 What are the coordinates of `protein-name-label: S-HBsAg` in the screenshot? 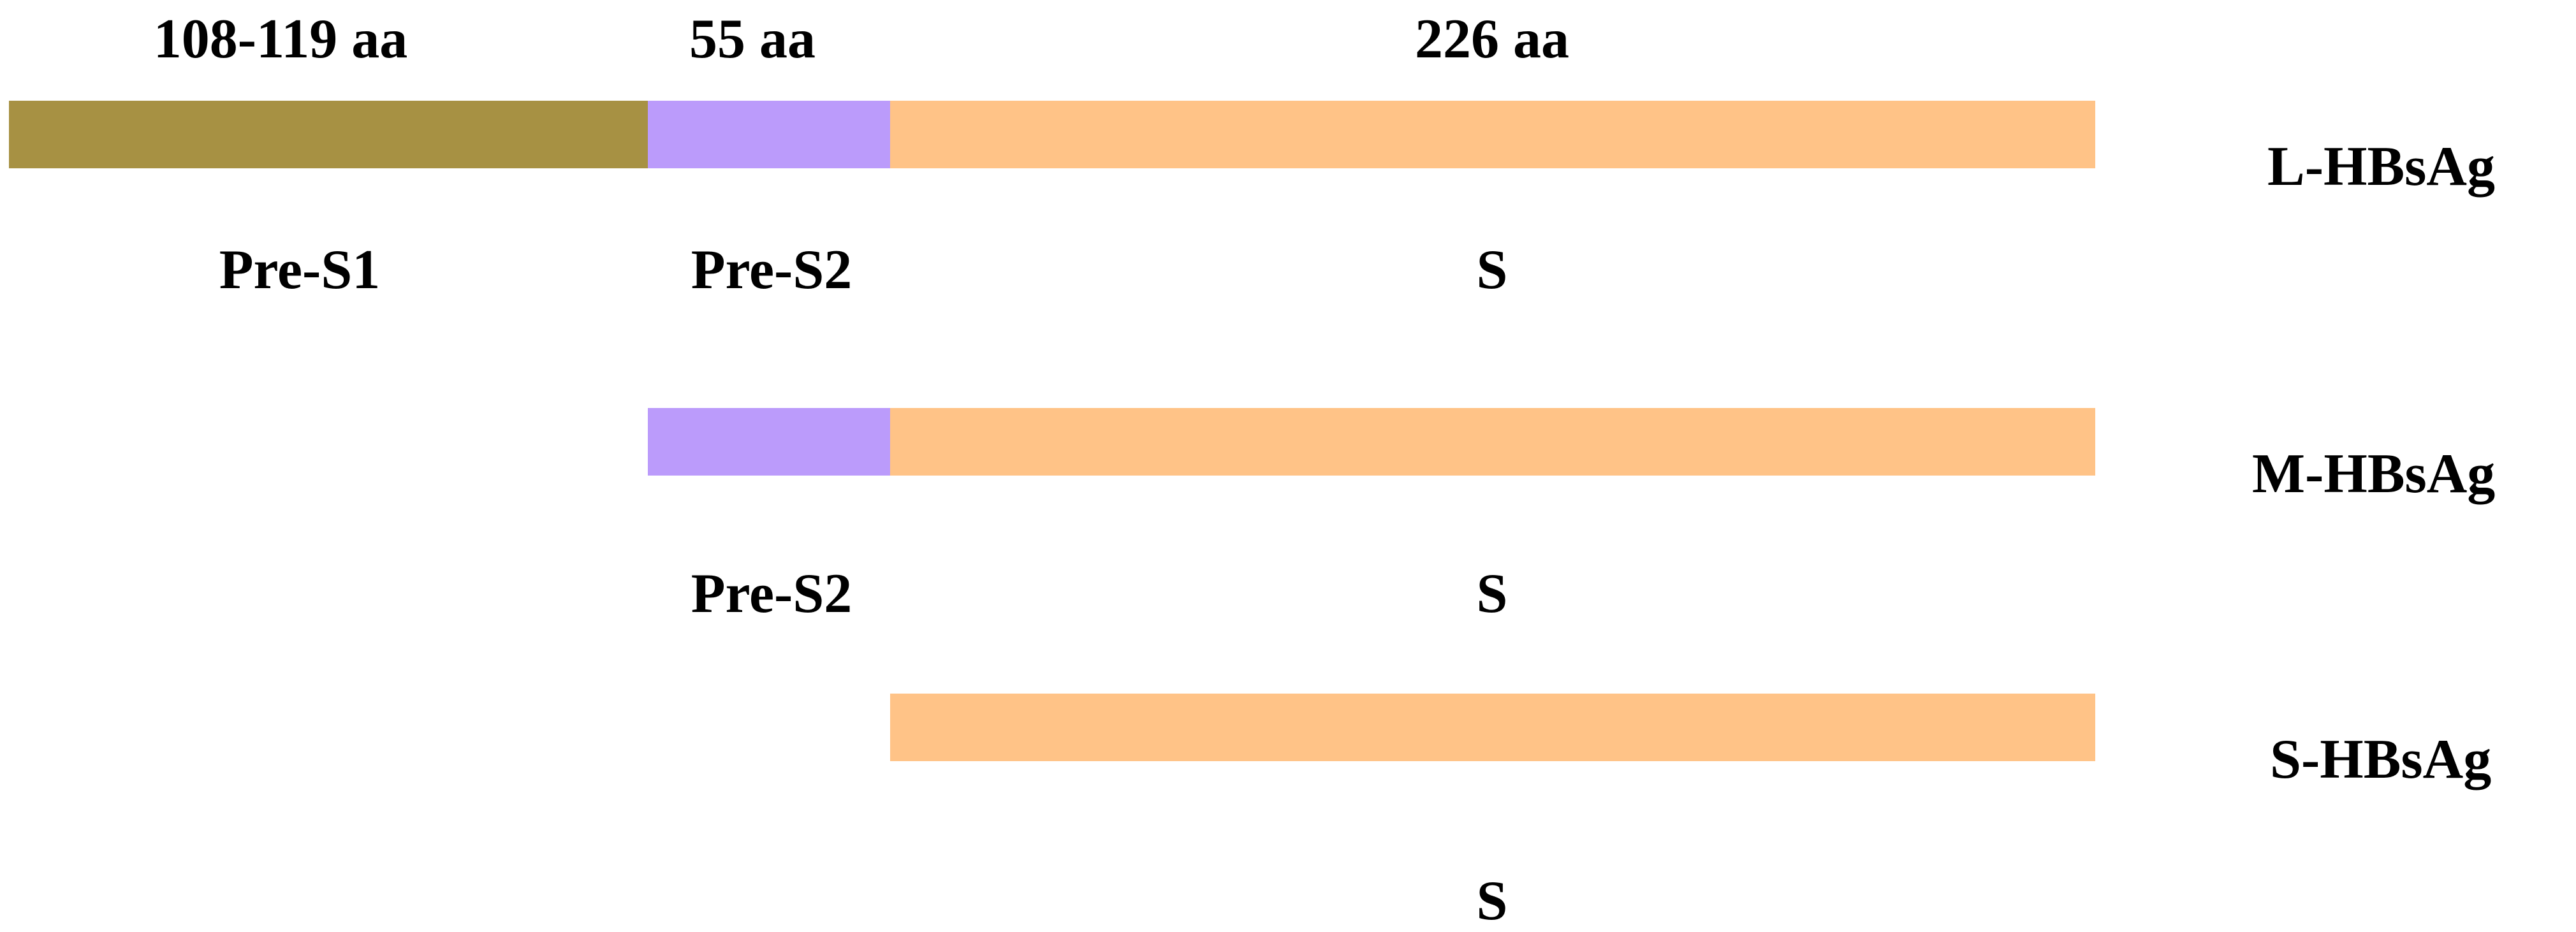 It's located at (2381, 759).